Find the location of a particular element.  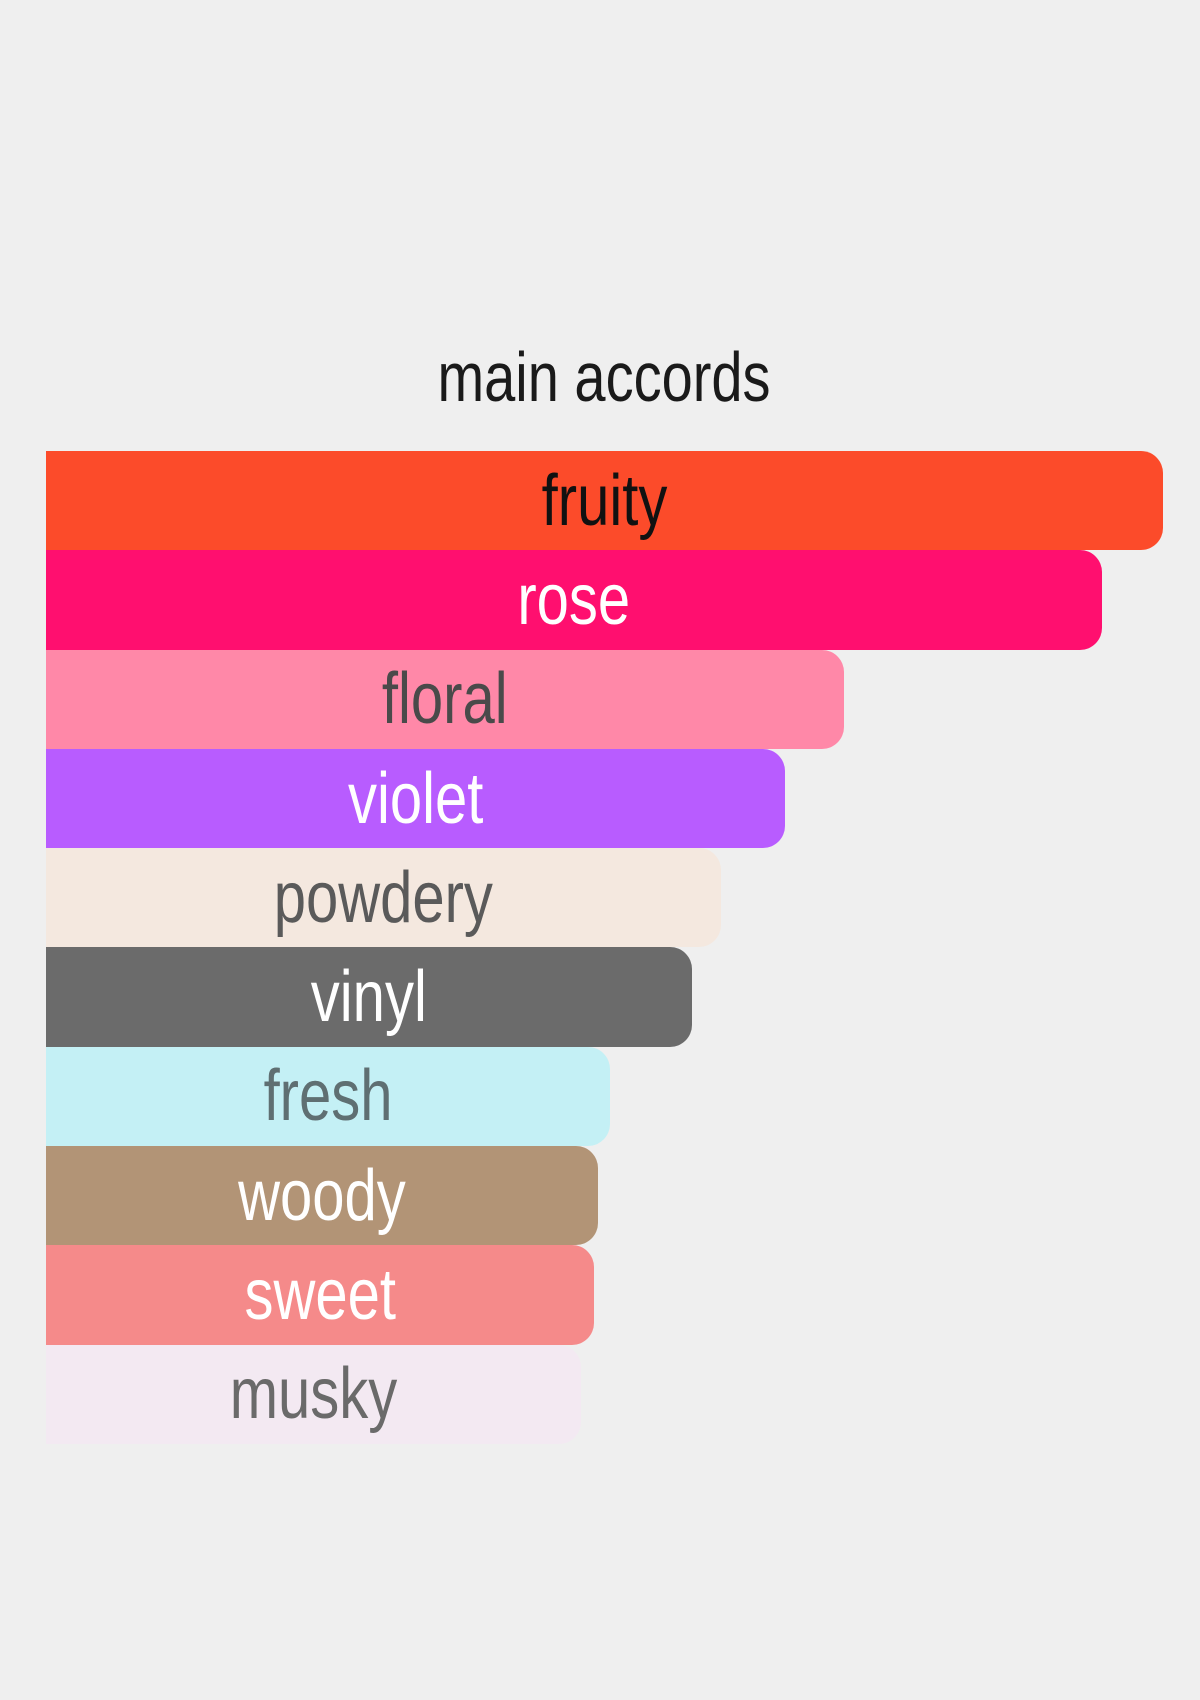

bar-label: powdery is located at coordinates (383, 897).